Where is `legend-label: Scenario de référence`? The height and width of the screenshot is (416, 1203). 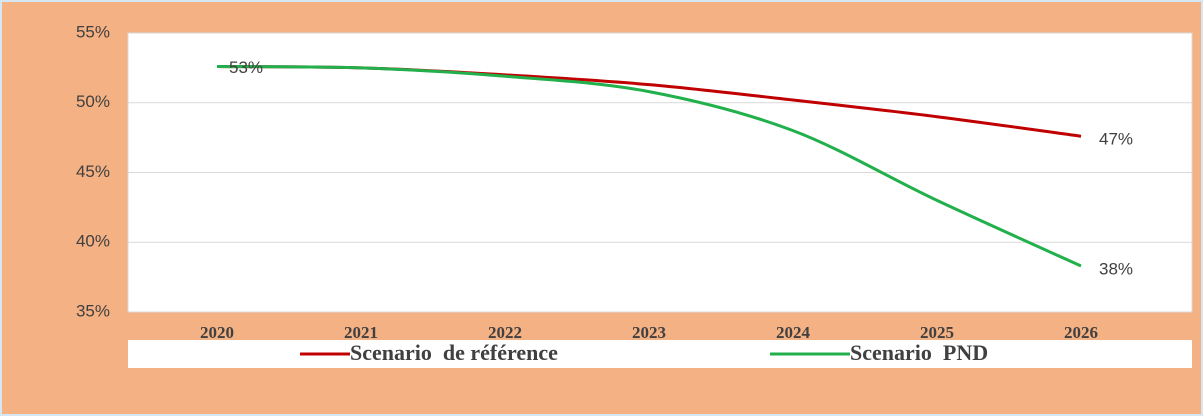 legend-label: Scenario de référence is located at coordinates (454, 352).